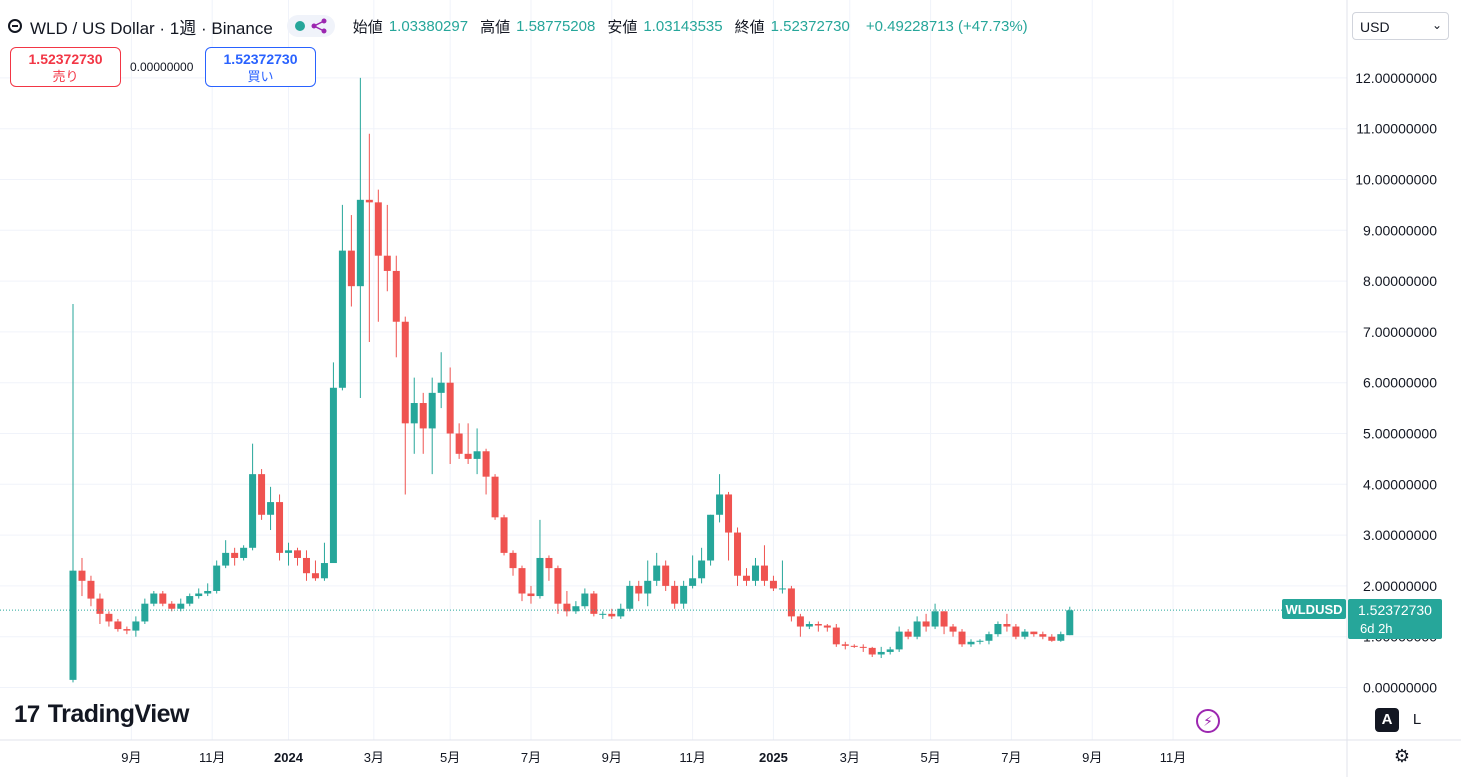 The height and width of the screenshot is (777, 1461). What do you see at coordinates (65, 67) in the screenshot?
I see `sell-button: 1.52372730 売り` at bounding box center [65, 67].